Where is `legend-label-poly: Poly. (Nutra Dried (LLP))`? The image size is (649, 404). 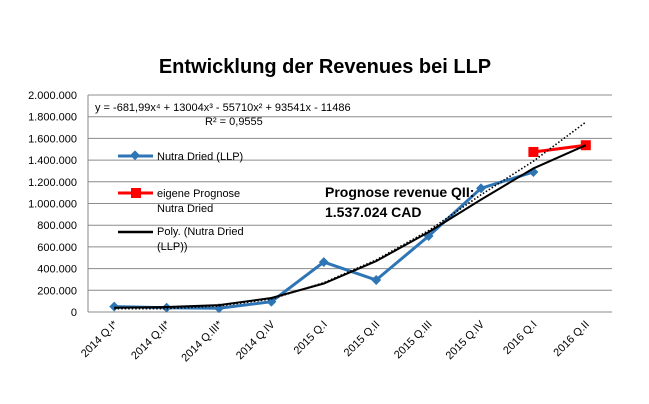 legend-label-poly: Poly. (Nutra Dried (LLP)) is located at coordinates (202, 239).